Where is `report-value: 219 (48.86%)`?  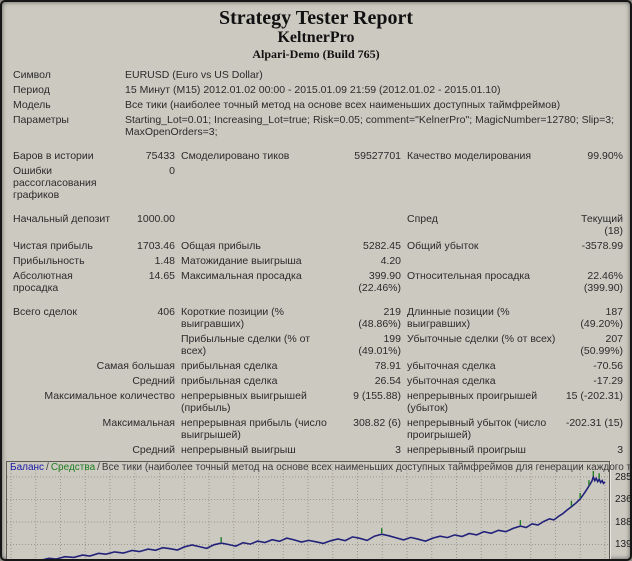
report-value: 219 (48.86%) is located at coordinates (379, 318).